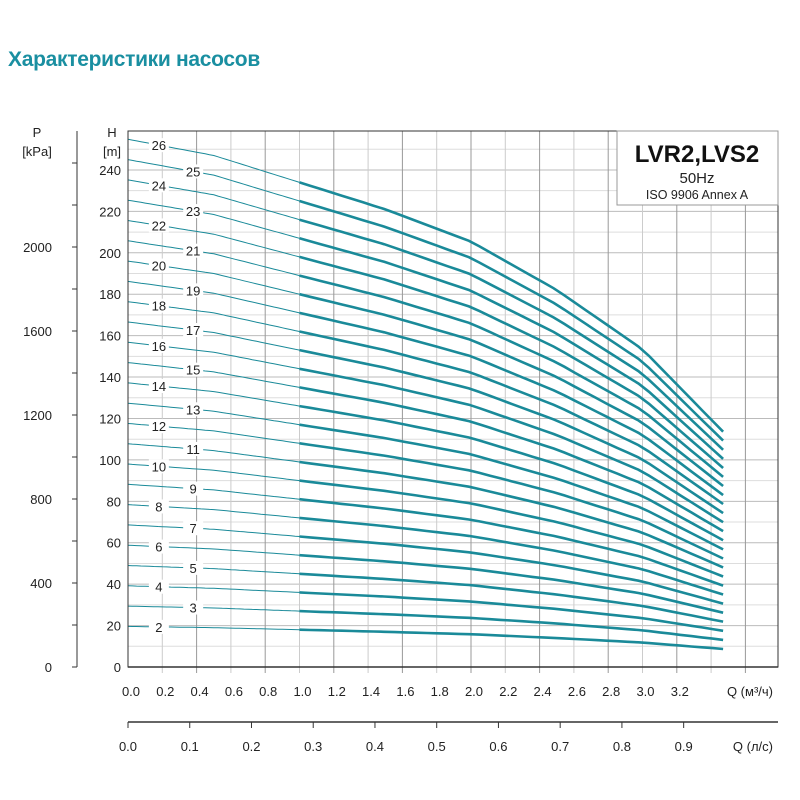 This screenshot has height=800, width=800. What do you see at coordinates (165, 691) in the screenshot?
I see `q-m3h-tick-label: 0.2` at bounding box center [165, 691].